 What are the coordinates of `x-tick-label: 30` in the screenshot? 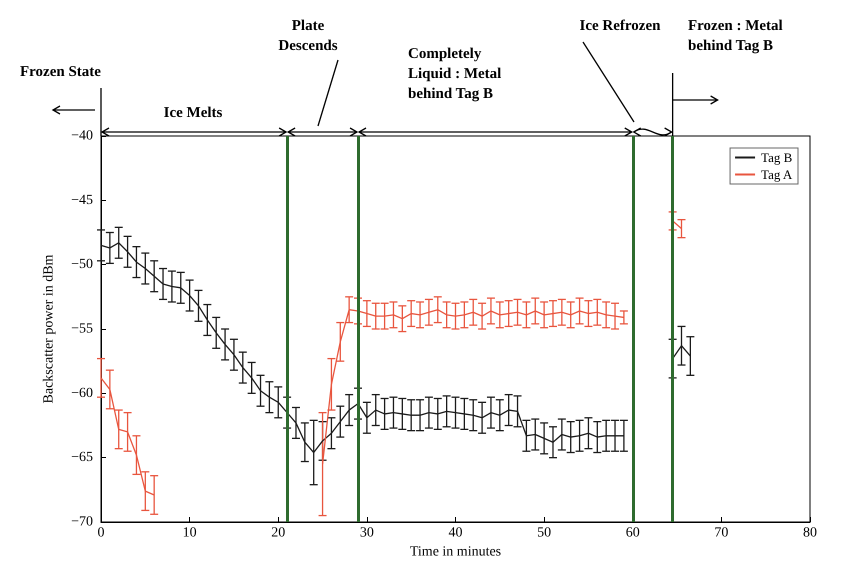 It's located at (367, 533).